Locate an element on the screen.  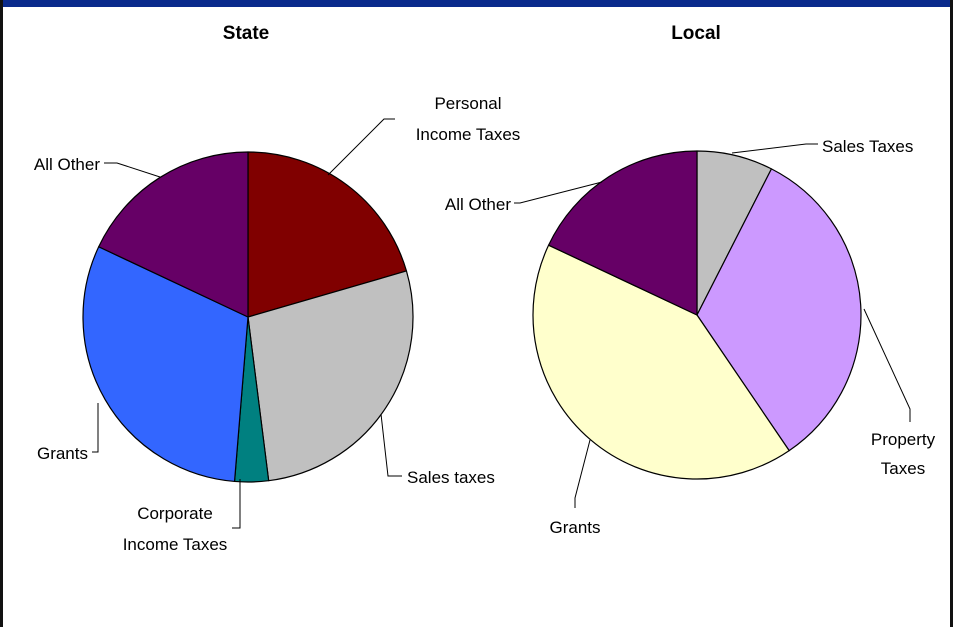
local-slice-grants is located at coordinates (661, 362).